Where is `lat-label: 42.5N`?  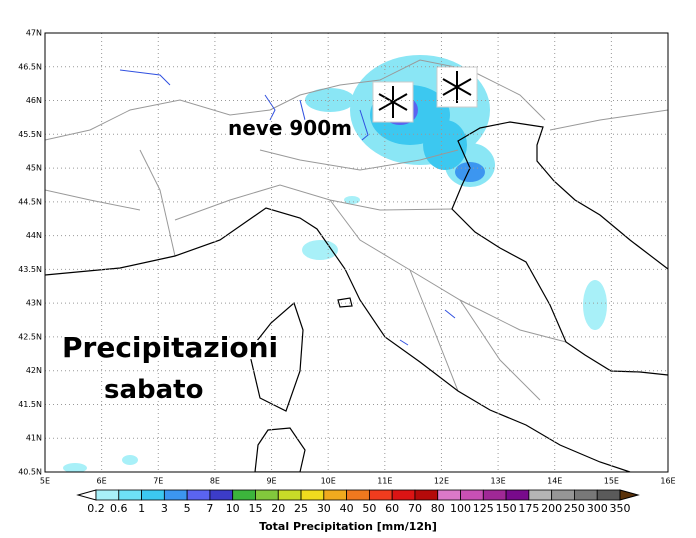 lat-label: 42.5N is located at coordinates (30, 336).